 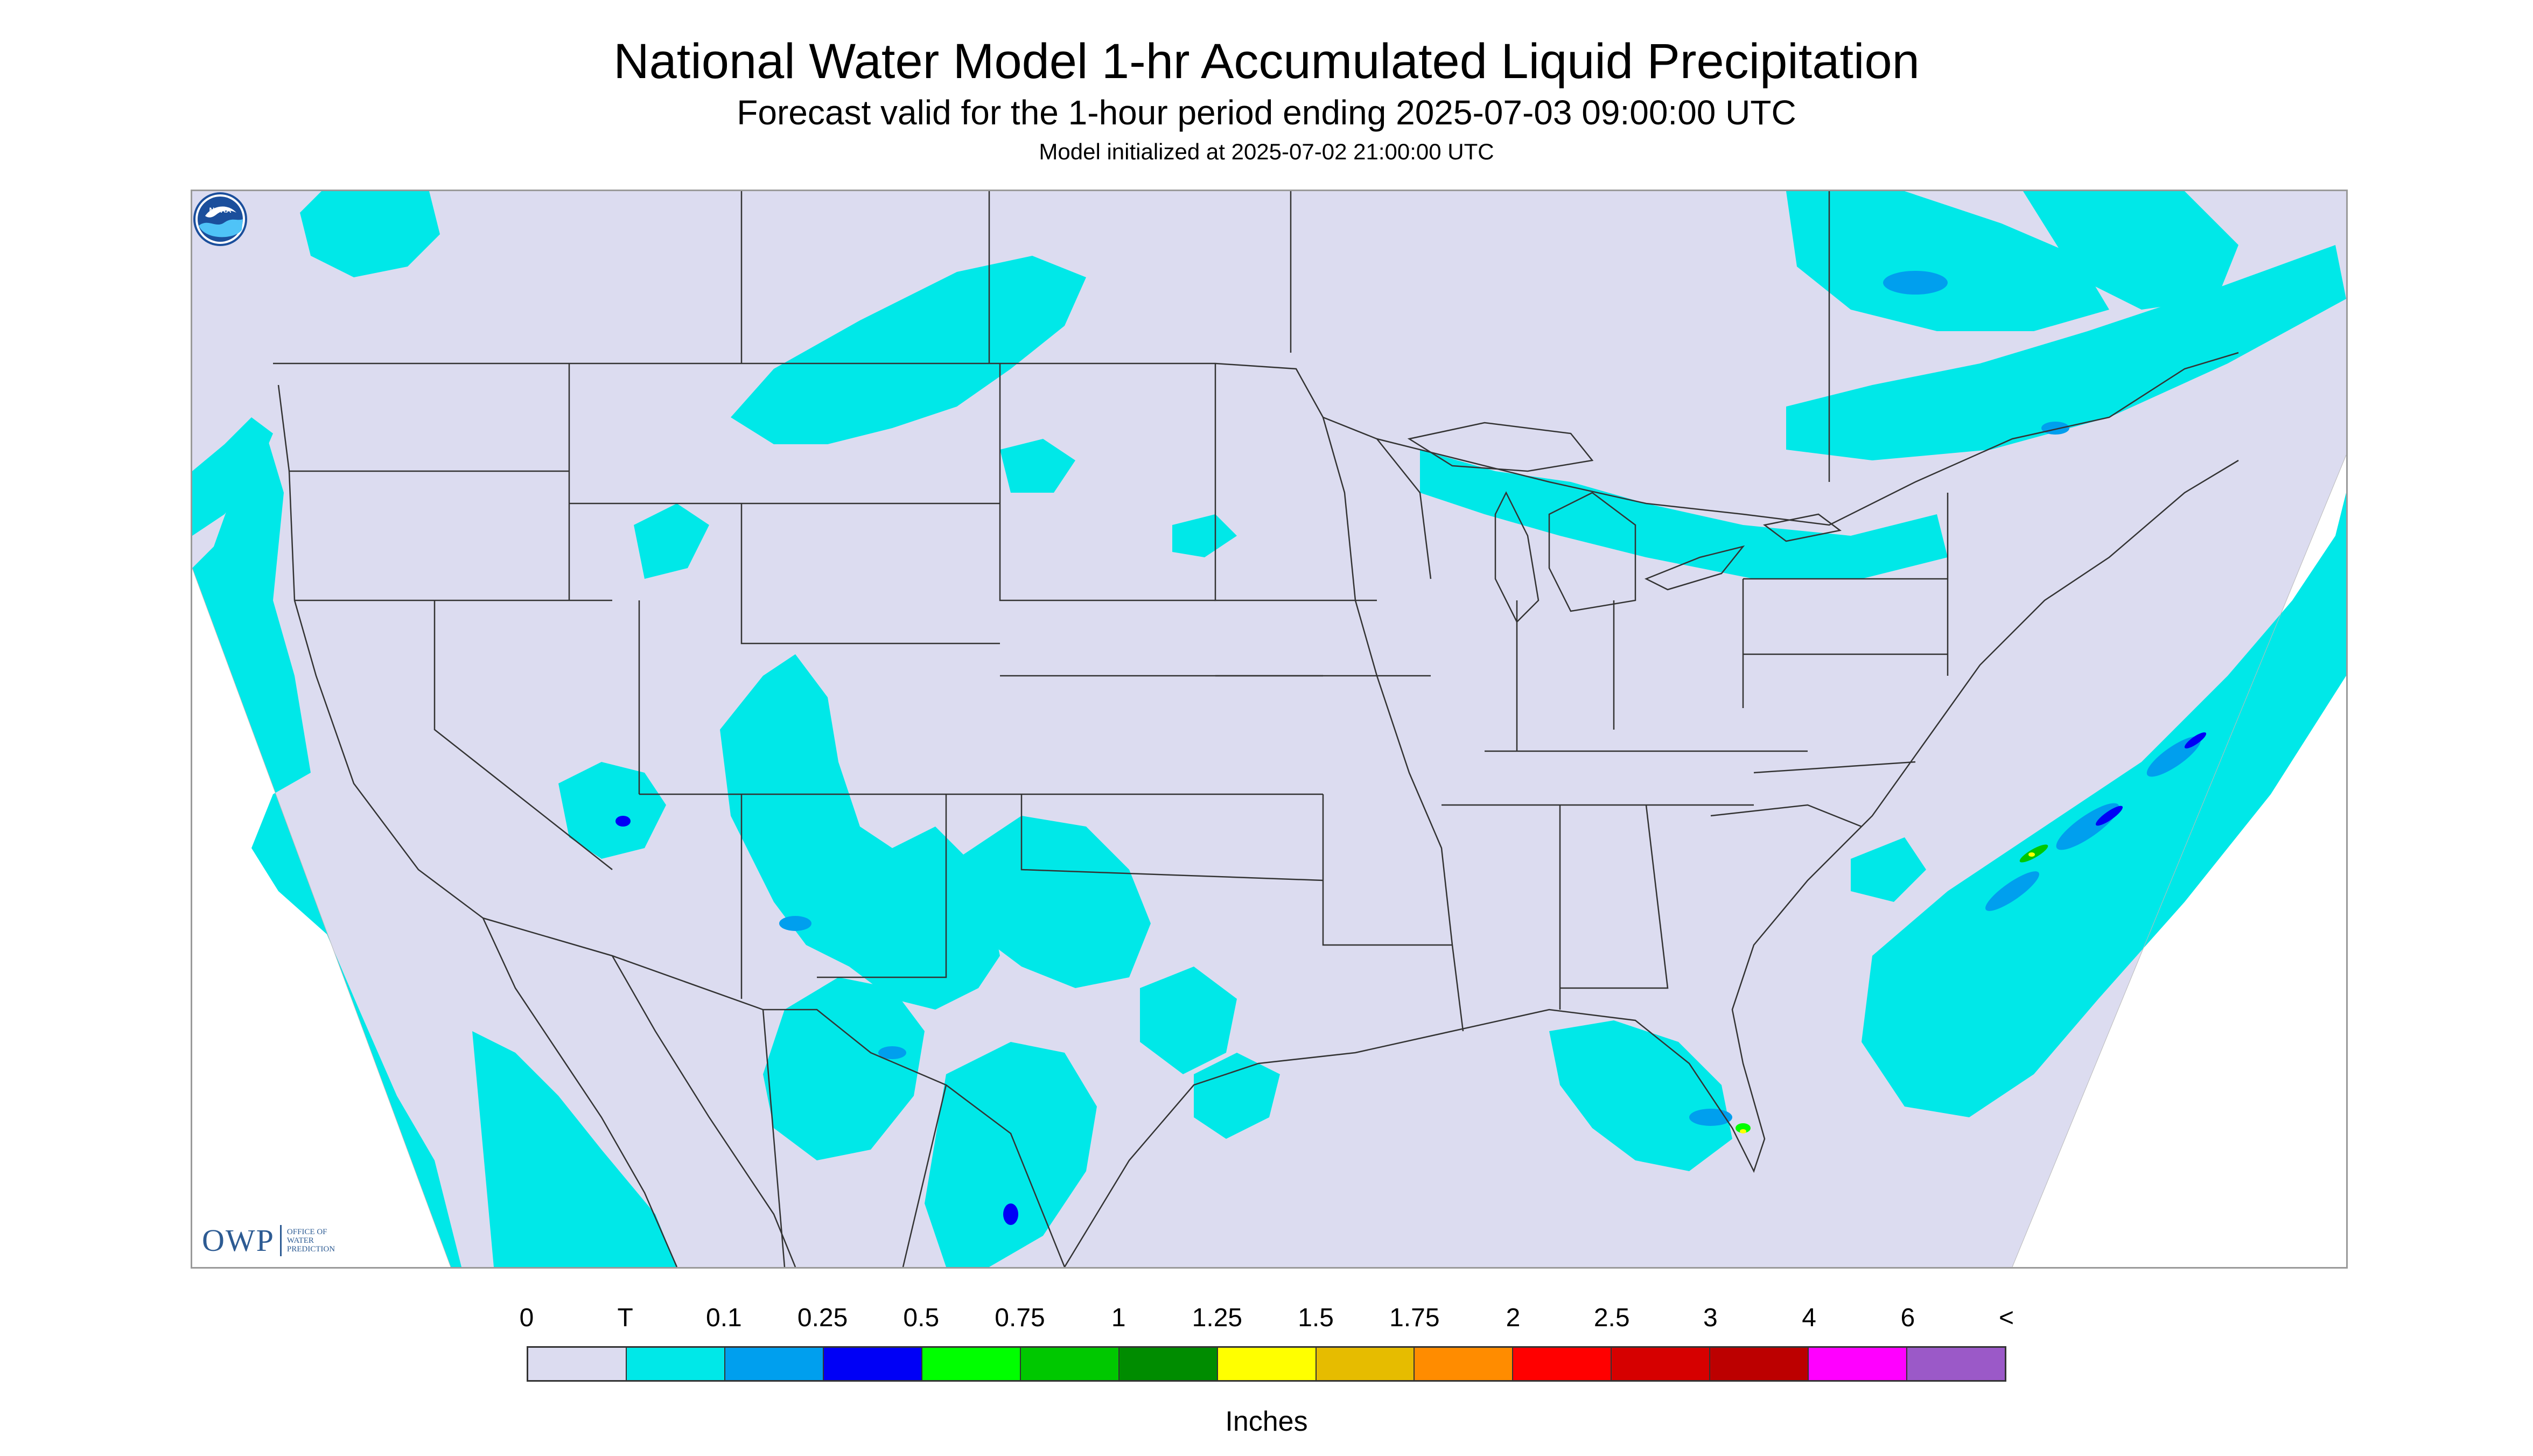 What do you see at coordinates (924, 1175) in the screenshot?
I see `mexico-state-line-b` at bounding box center [924, 1175].